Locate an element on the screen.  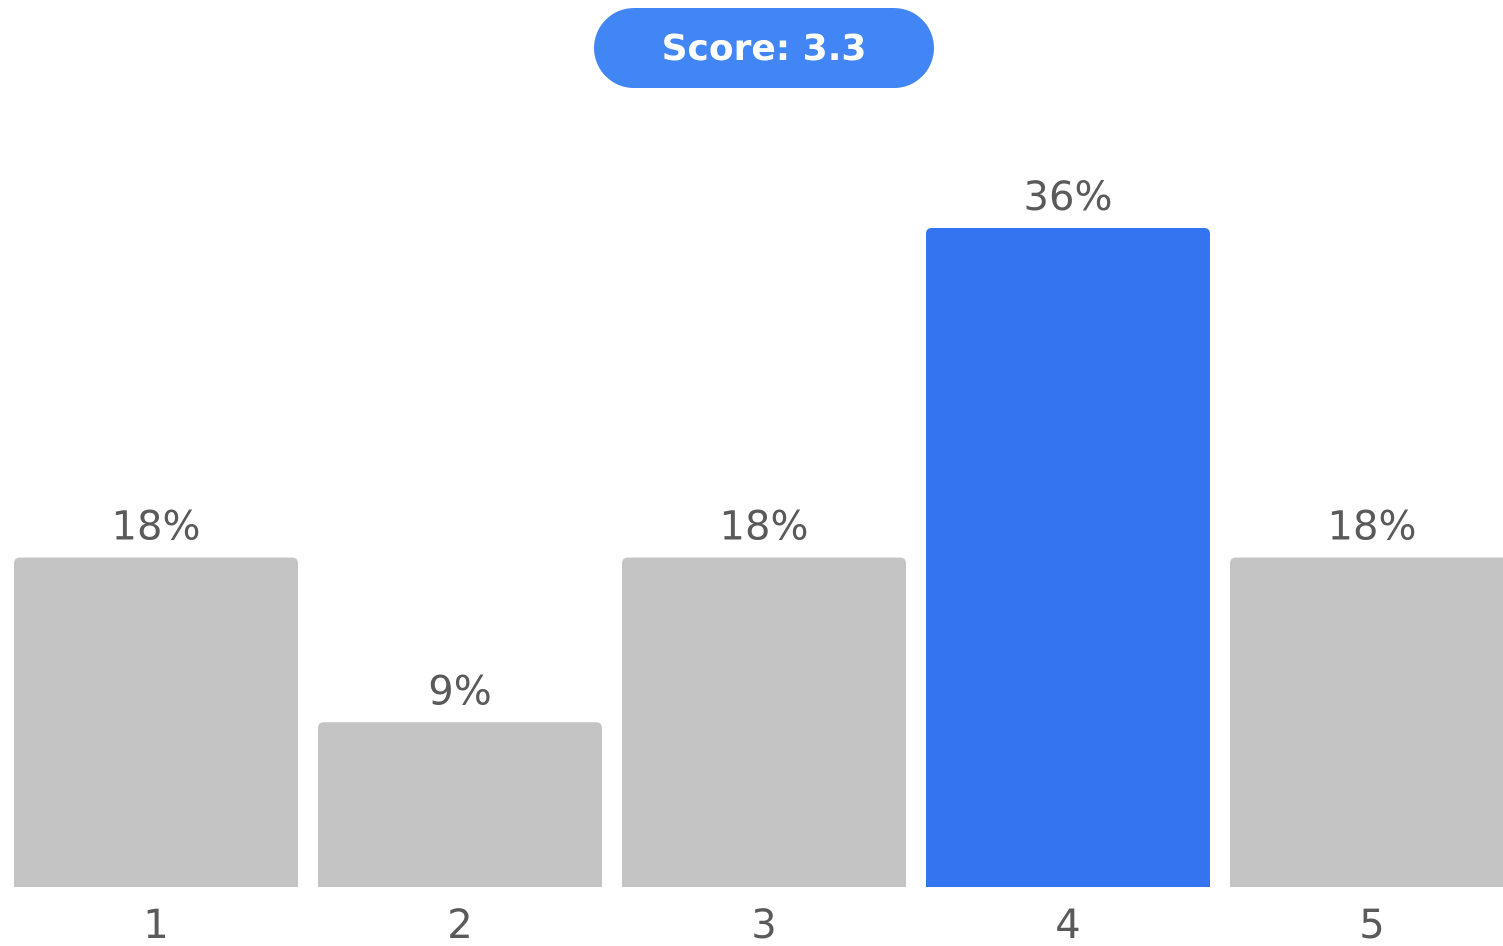
category-label: 2 is located at coordinates (459, 924).